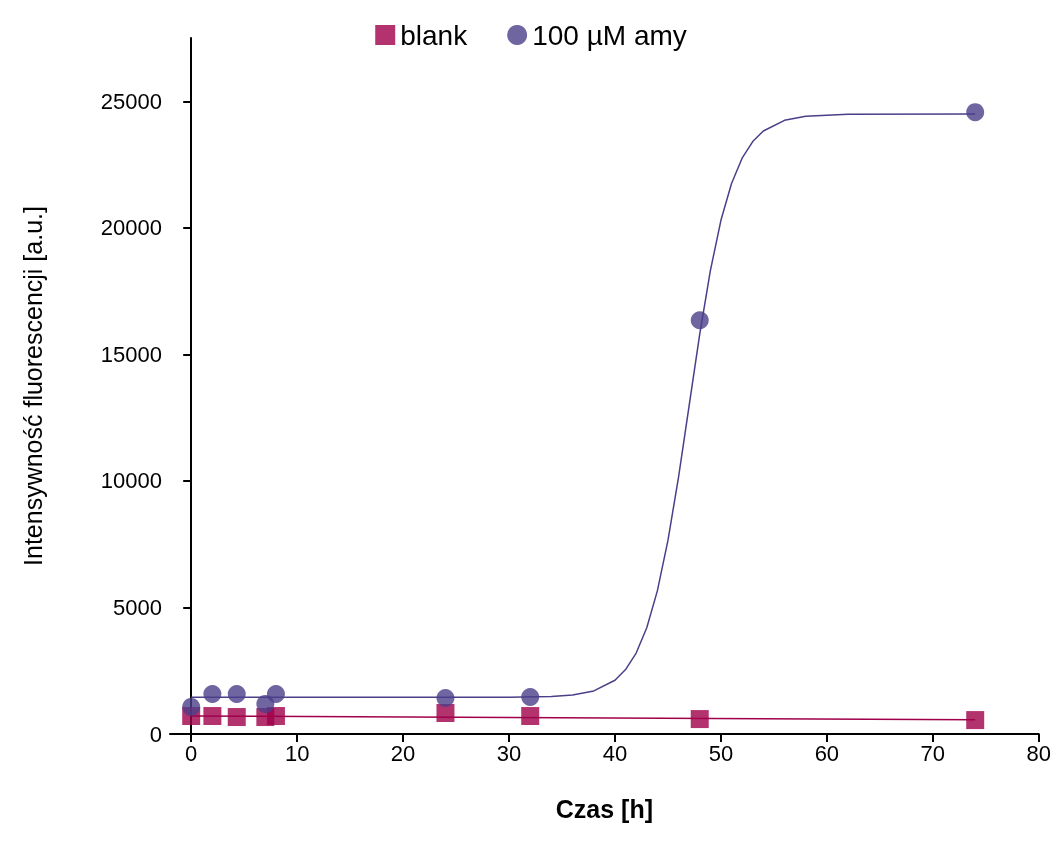 This screenshot has height=848, width=1062. What do you see at coordinates (609, 35) in the screenshot?
I see `legend-label: 100 µM amy` at bounding box center [609, 35].